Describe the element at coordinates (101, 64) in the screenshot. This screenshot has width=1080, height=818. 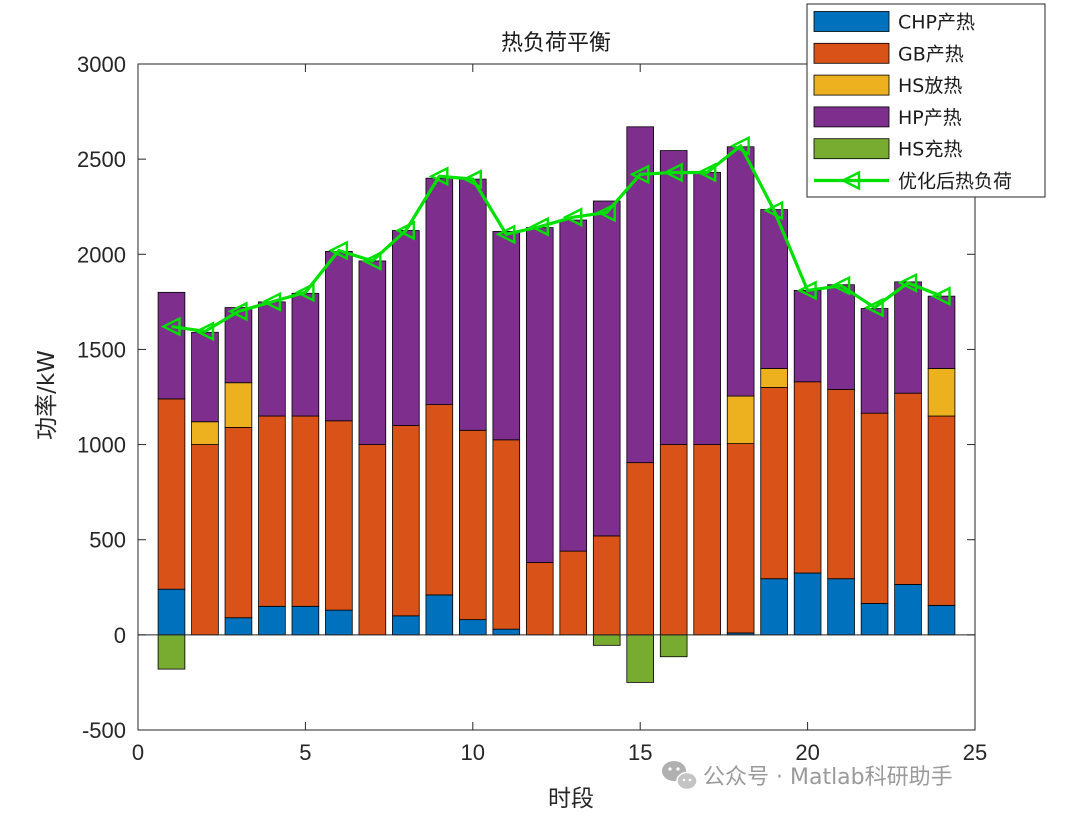
I see `y-tick-label-3000: 3000` at that location.